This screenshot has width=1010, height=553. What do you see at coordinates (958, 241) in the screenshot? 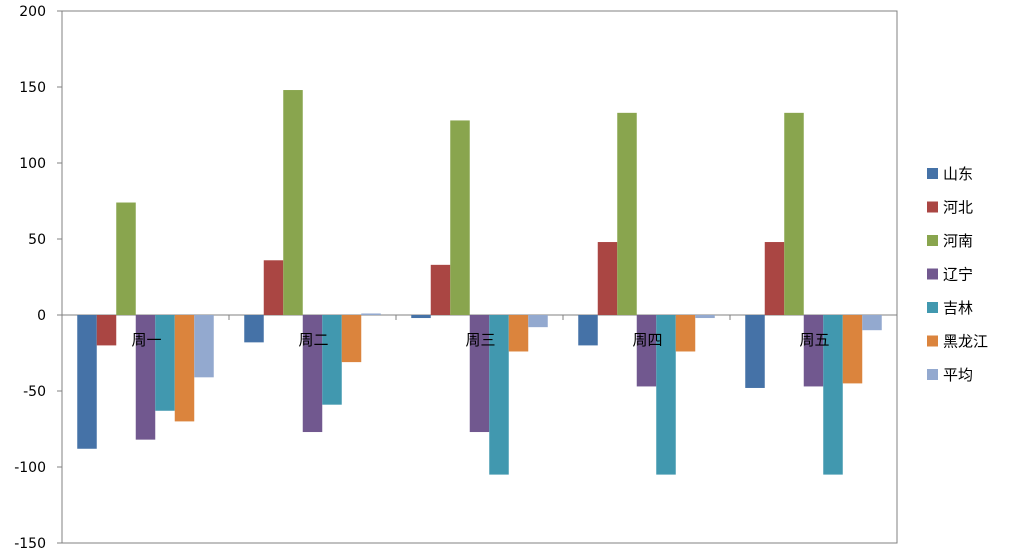
I see `legend-label: 河南` at bounding box center [958, 241].